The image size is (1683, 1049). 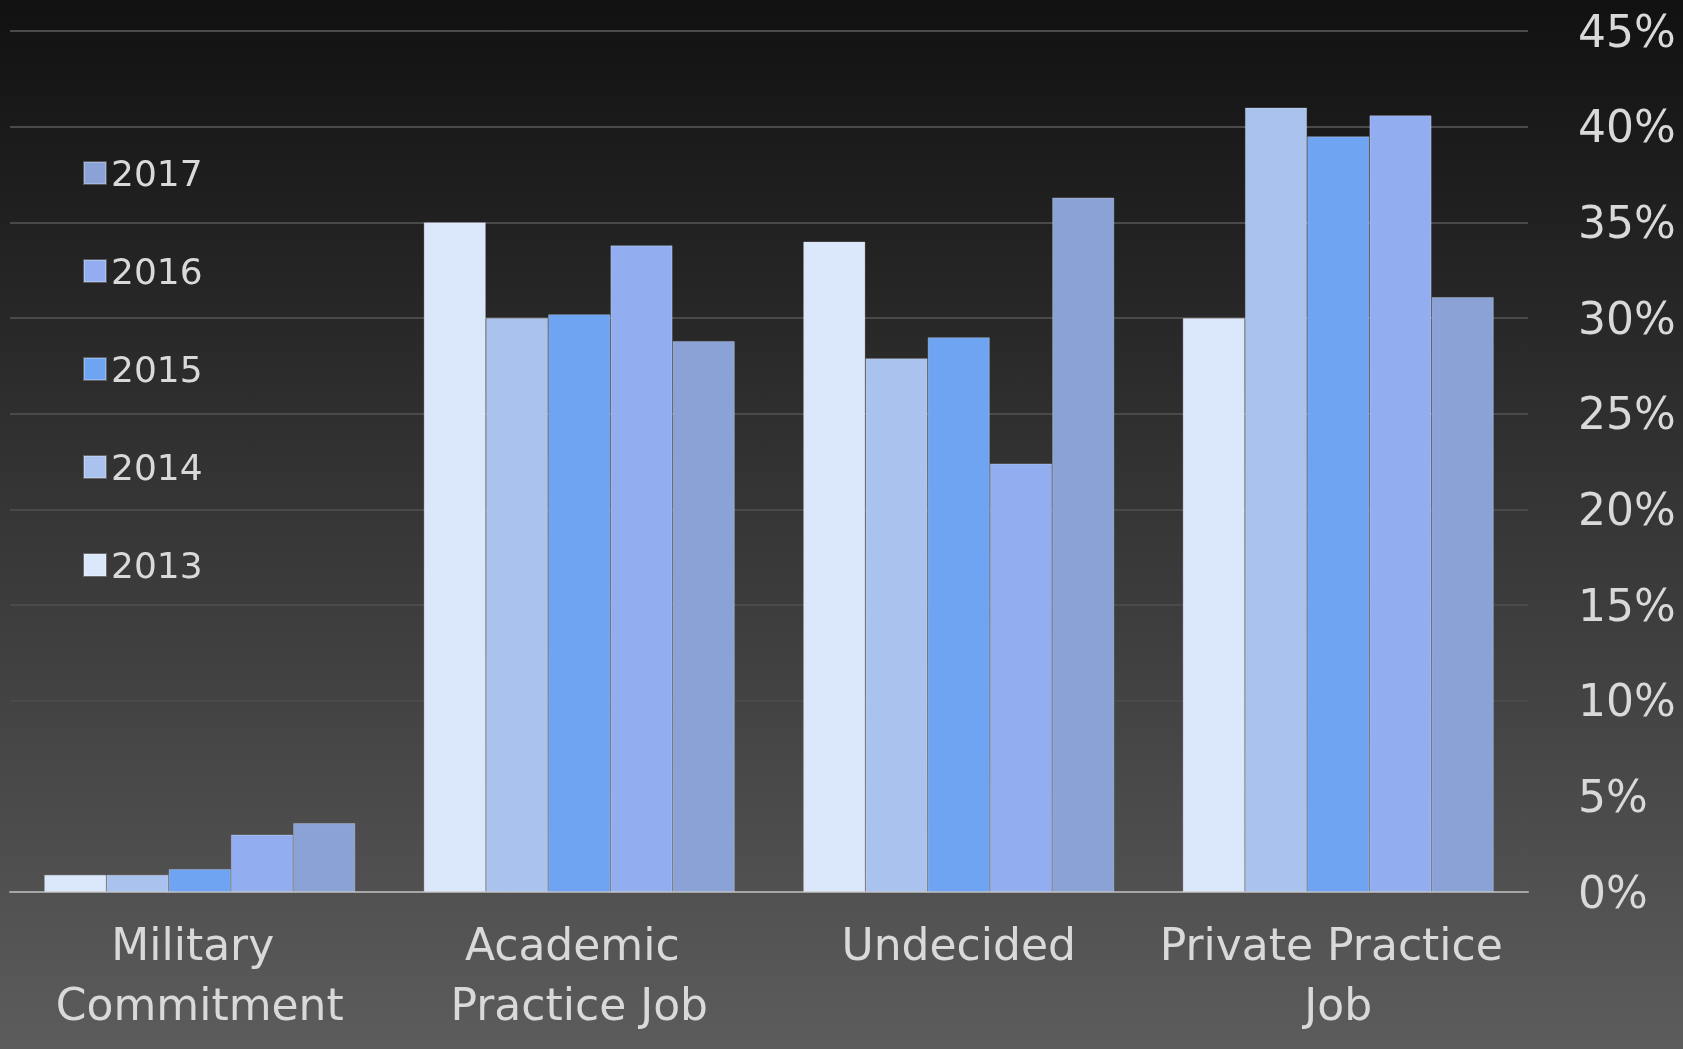 What do you see at coordinates (199, 974) in the screenshot?
I see `x-tick-label: Military Commitment` at bounding box center [199, 974].